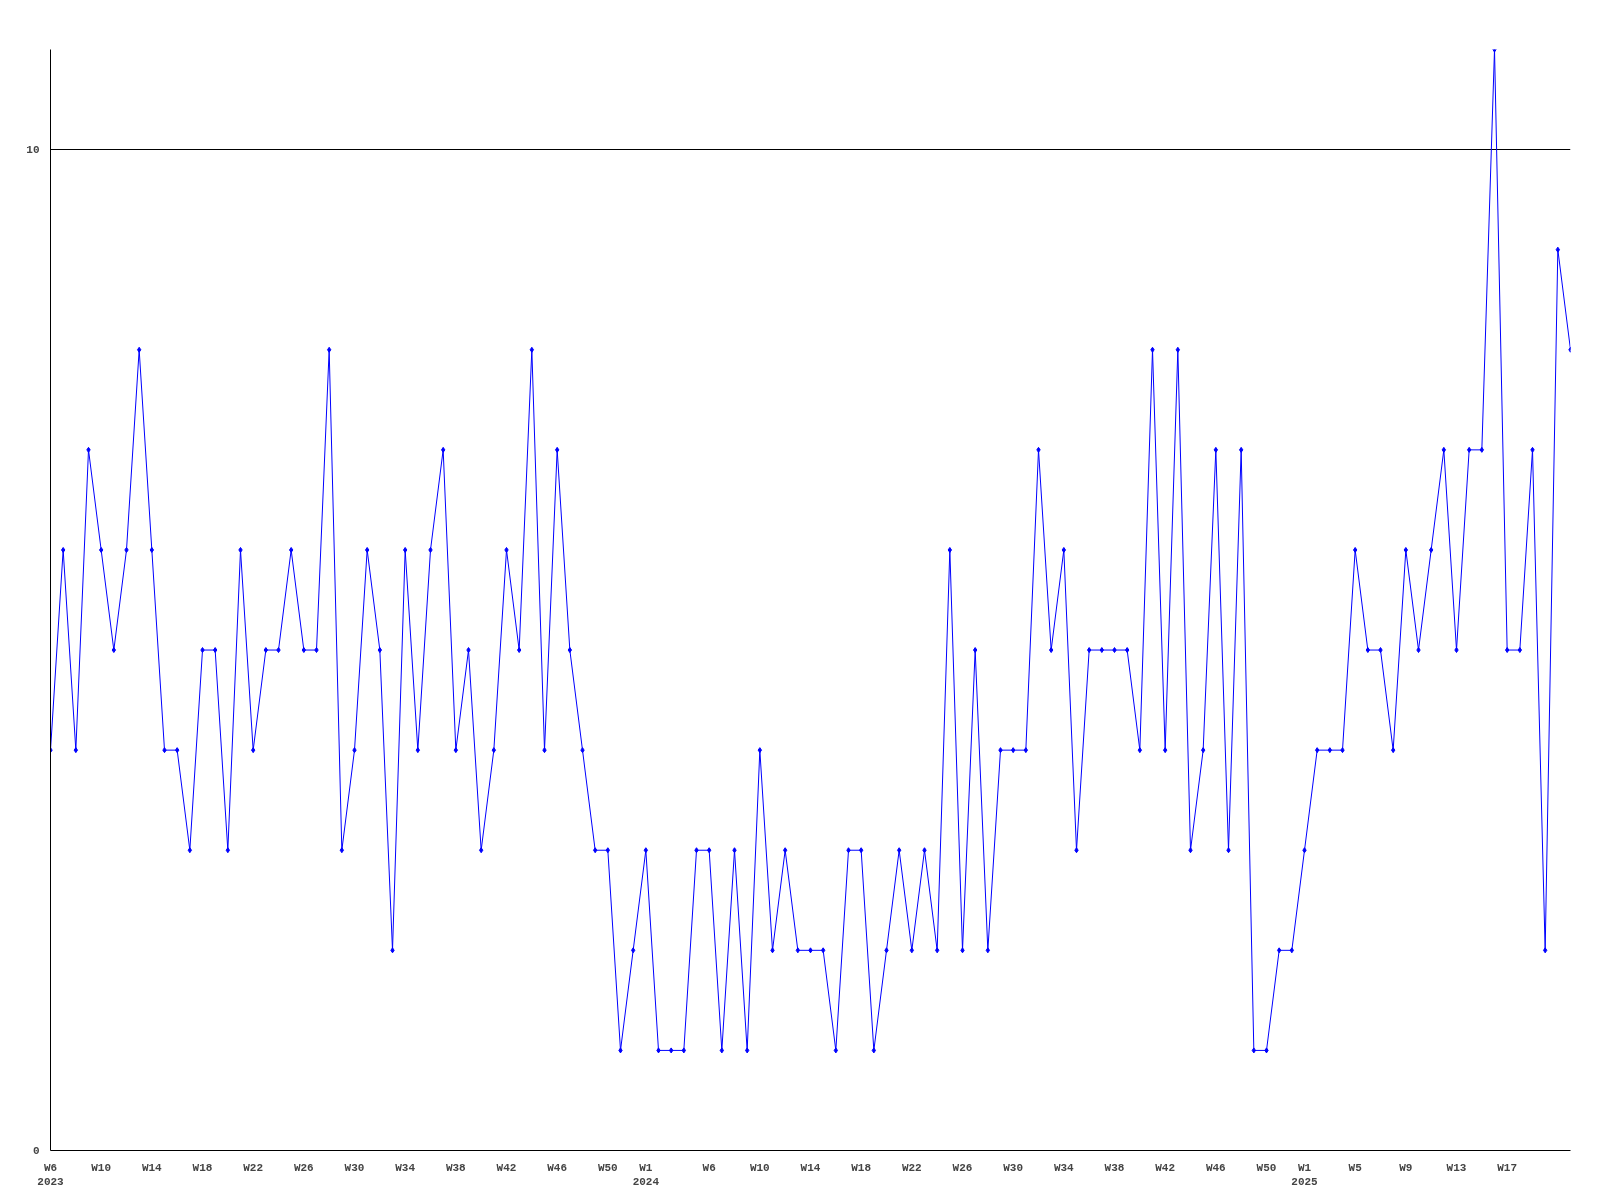 The image size is (1600, 1200). Describe the element at coordinates (1355, 1167) in the screenshot. I see `x-tick-label: W5` at that location.